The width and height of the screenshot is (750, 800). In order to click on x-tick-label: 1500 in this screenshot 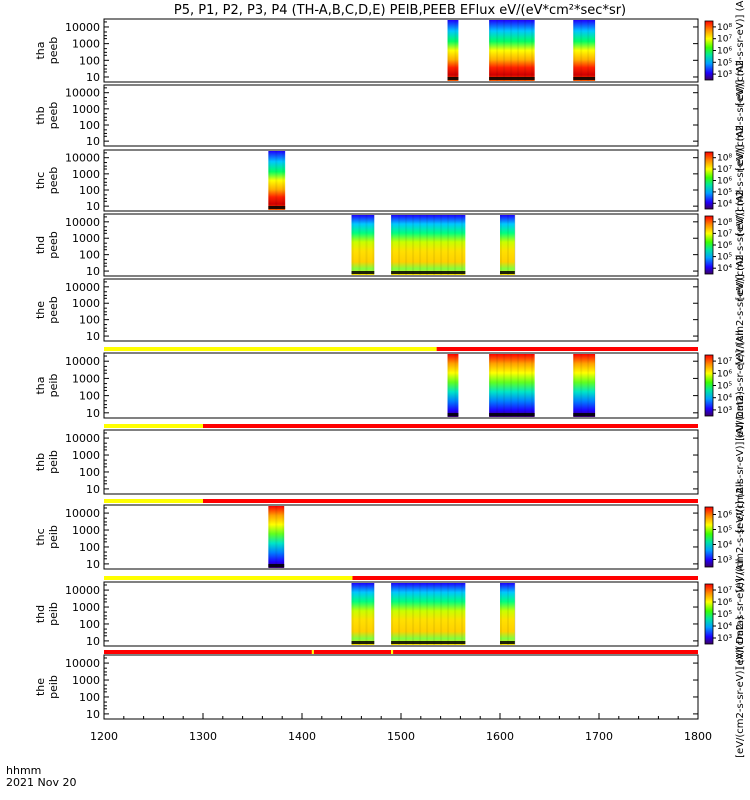, I will do `click(401, 736)`.